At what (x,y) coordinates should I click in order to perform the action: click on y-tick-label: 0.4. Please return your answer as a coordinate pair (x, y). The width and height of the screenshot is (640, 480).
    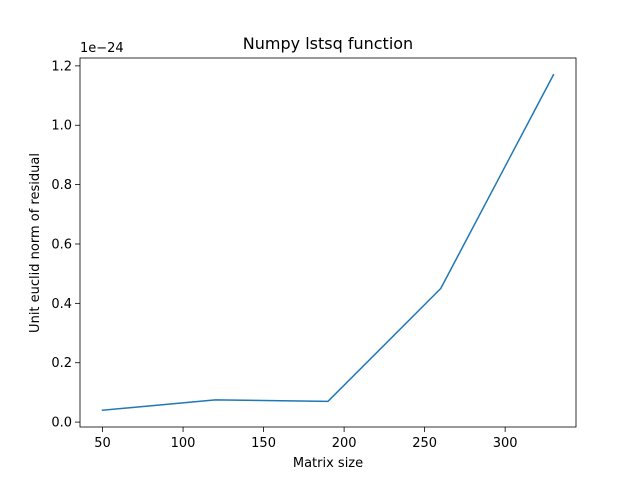
    Looking at the image, I should click on (61, 304).